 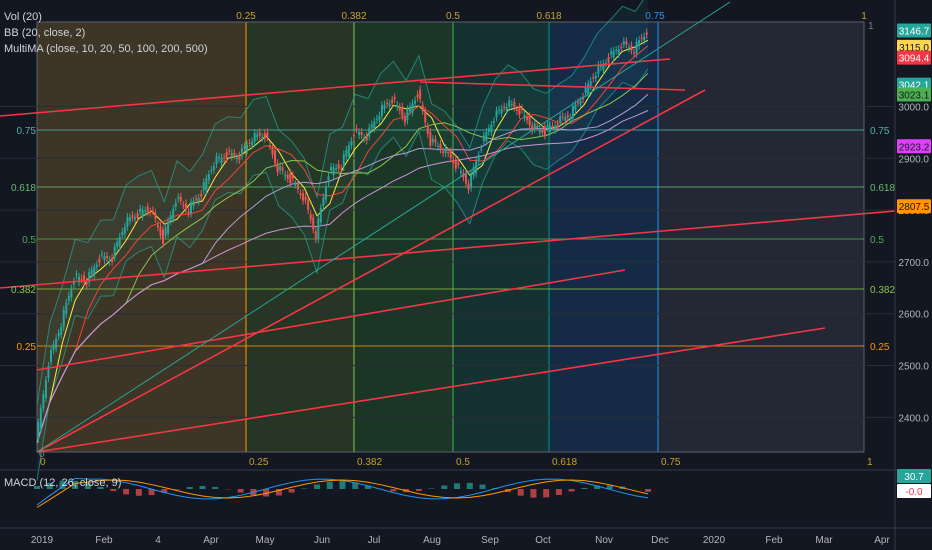 I want to click on x-tick-label-5: Jun, so click(x=322, y=540).